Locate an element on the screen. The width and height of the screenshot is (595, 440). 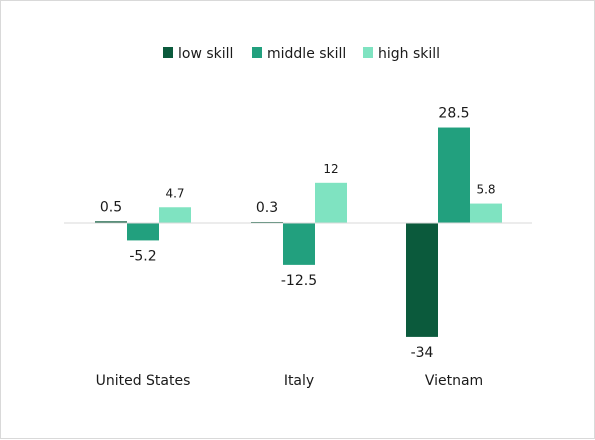
legend-label: high skill is located at coordinates (409, 54).